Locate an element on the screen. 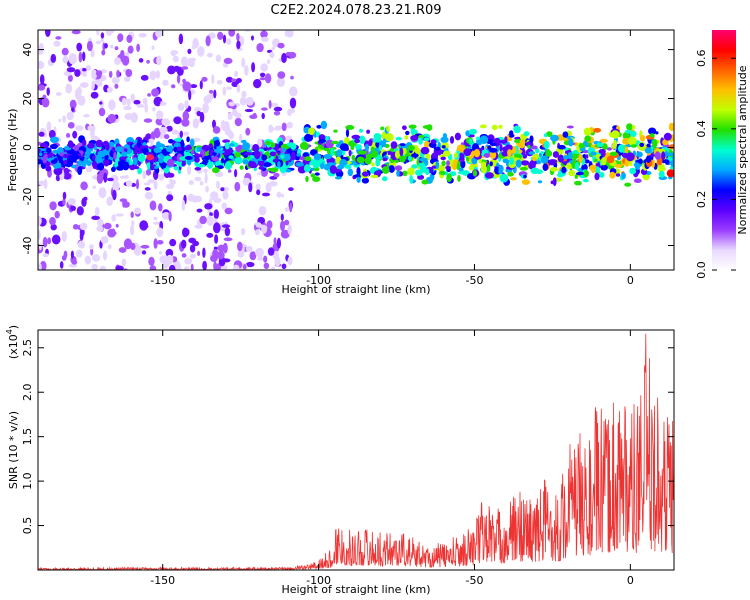  colorbar-tick-label: 0.4 is located at coordinates (701, 129).